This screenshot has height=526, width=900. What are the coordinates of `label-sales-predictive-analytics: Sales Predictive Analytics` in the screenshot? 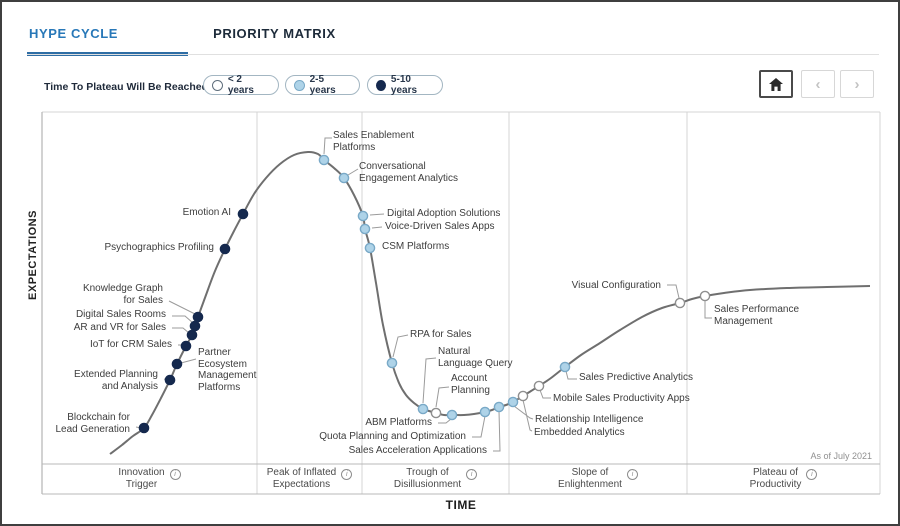 It's located at (636, 377).